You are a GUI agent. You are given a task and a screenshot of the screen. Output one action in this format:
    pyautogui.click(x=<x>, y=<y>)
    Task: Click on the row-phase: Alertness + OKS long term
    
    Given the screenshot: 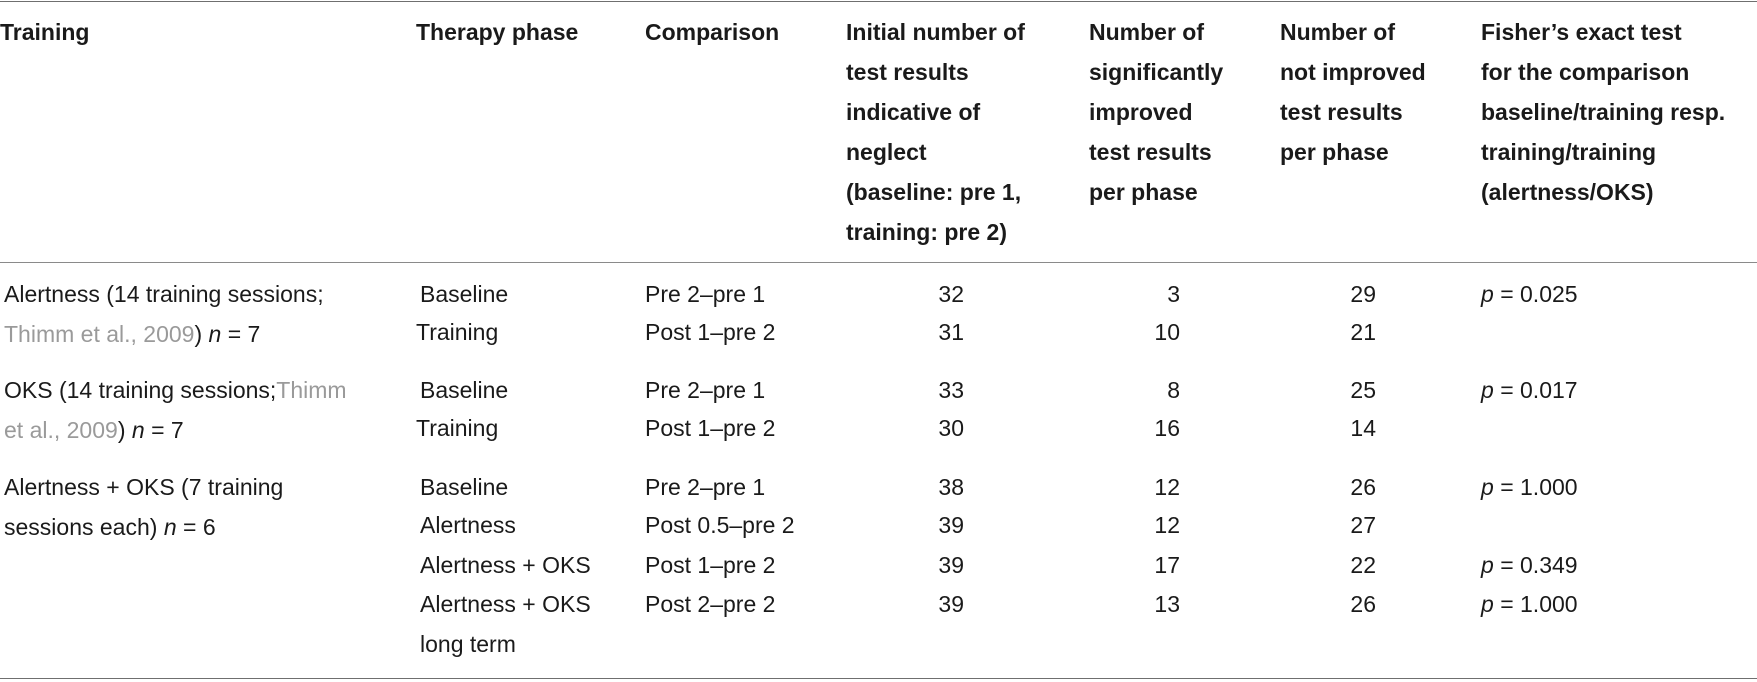 What is the action you would take?
    pyautogui.click(x=505, y=624)
    